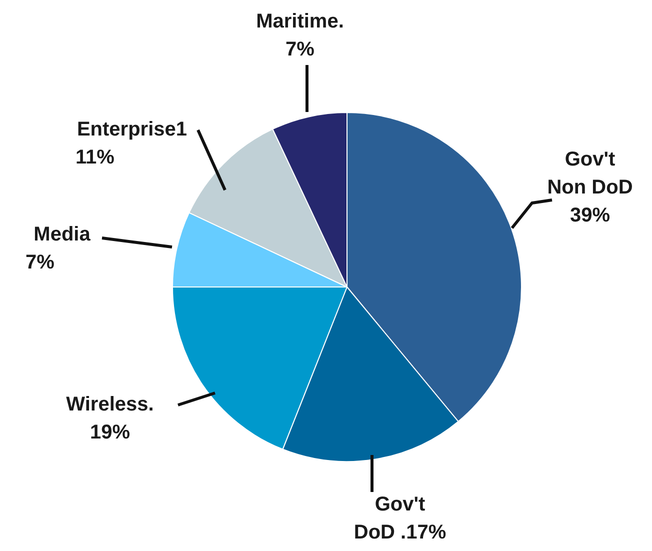 The image size is (652, 551). What do you see at coordinates (132, 129) in the screenshot?
I see `slice-label: Enterprise1` at bounding box center [132, 129].